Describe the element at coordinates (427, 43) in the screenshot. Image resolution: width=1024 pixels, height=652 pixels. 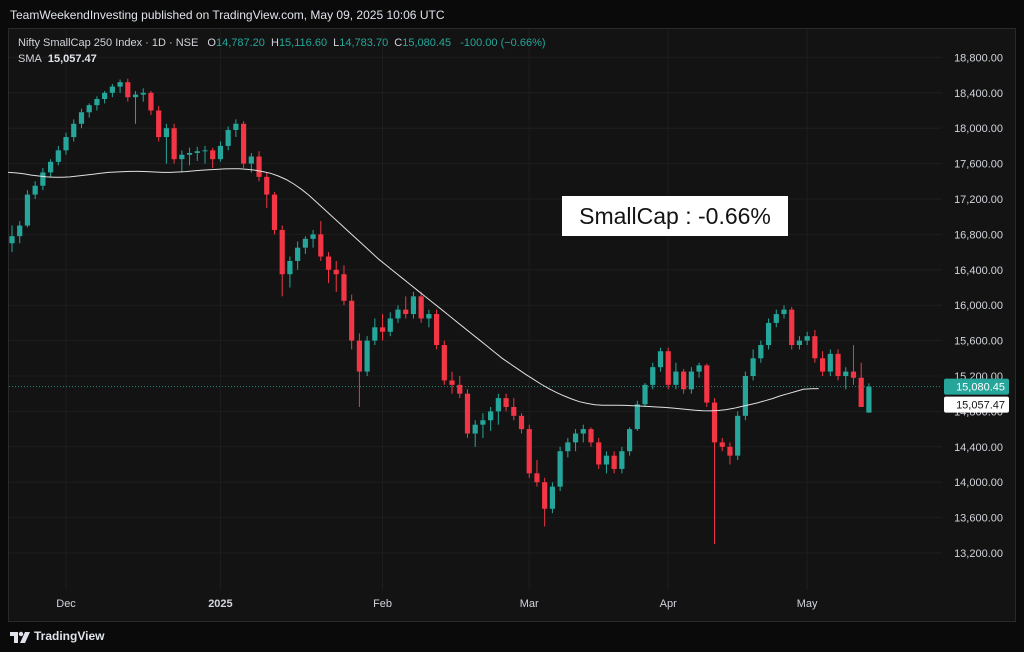
I see `close-value: 15,080.45` at that location.